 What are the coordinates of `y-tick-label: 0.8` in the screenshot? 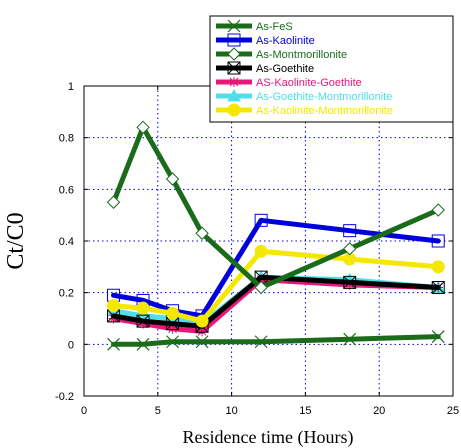 It's located at (66, 139).